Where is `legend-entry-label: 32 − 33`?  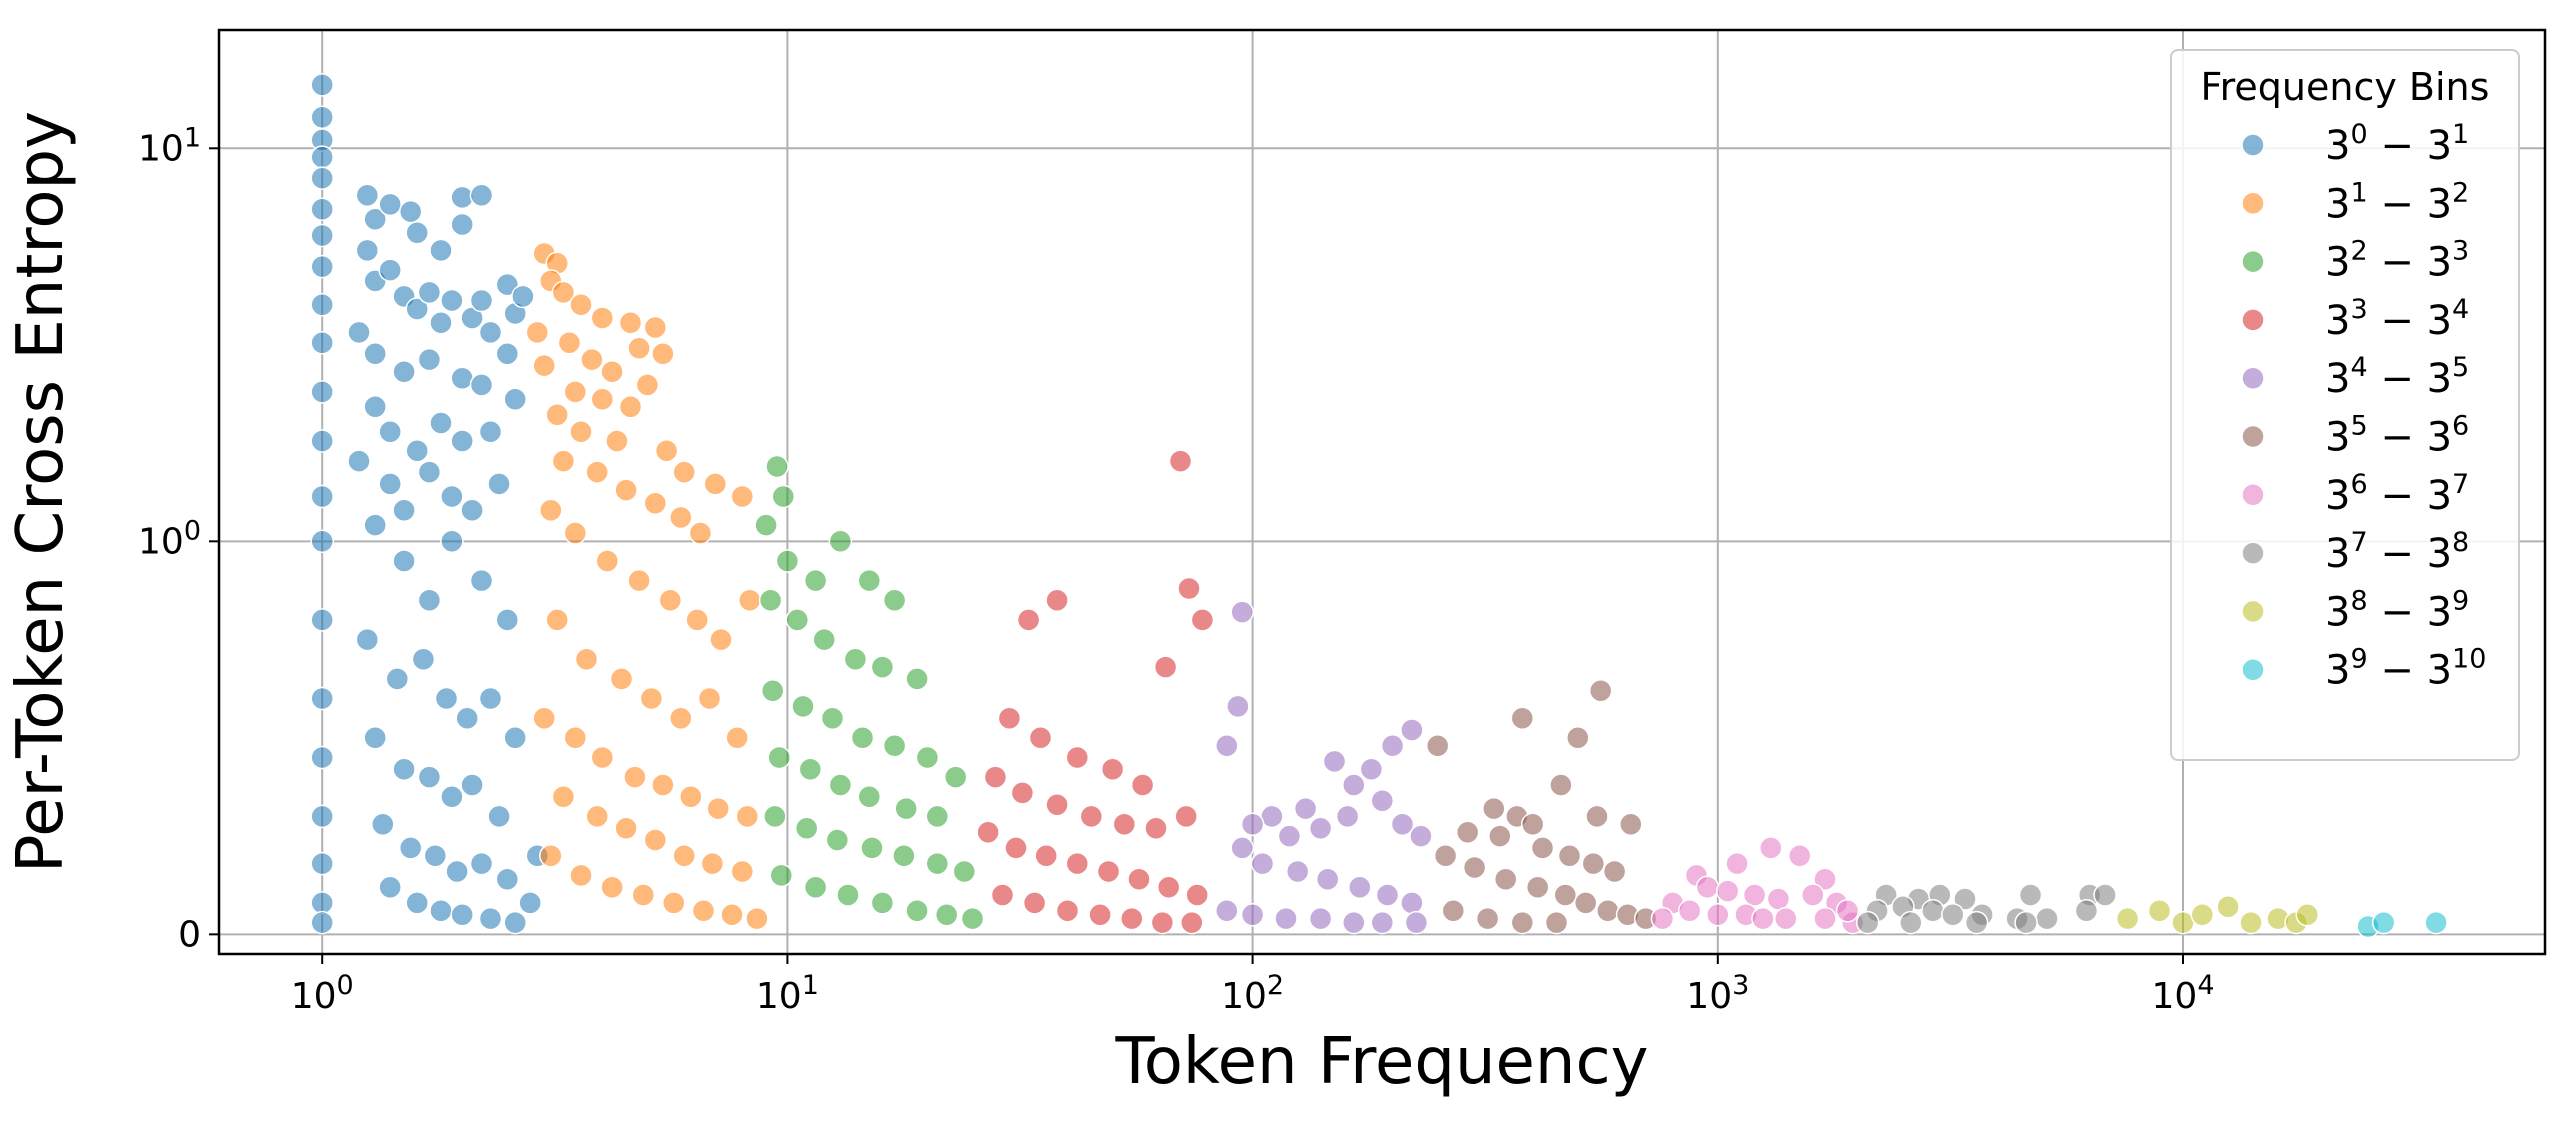
legend-entry-label: 32 − 33 is located at coordinates (2397, 261).